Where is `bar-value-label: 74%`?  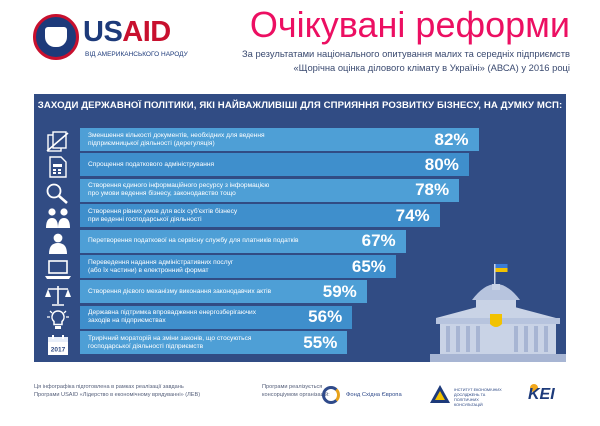
bar-value-label: 74% is located at coordinates (412, 215).